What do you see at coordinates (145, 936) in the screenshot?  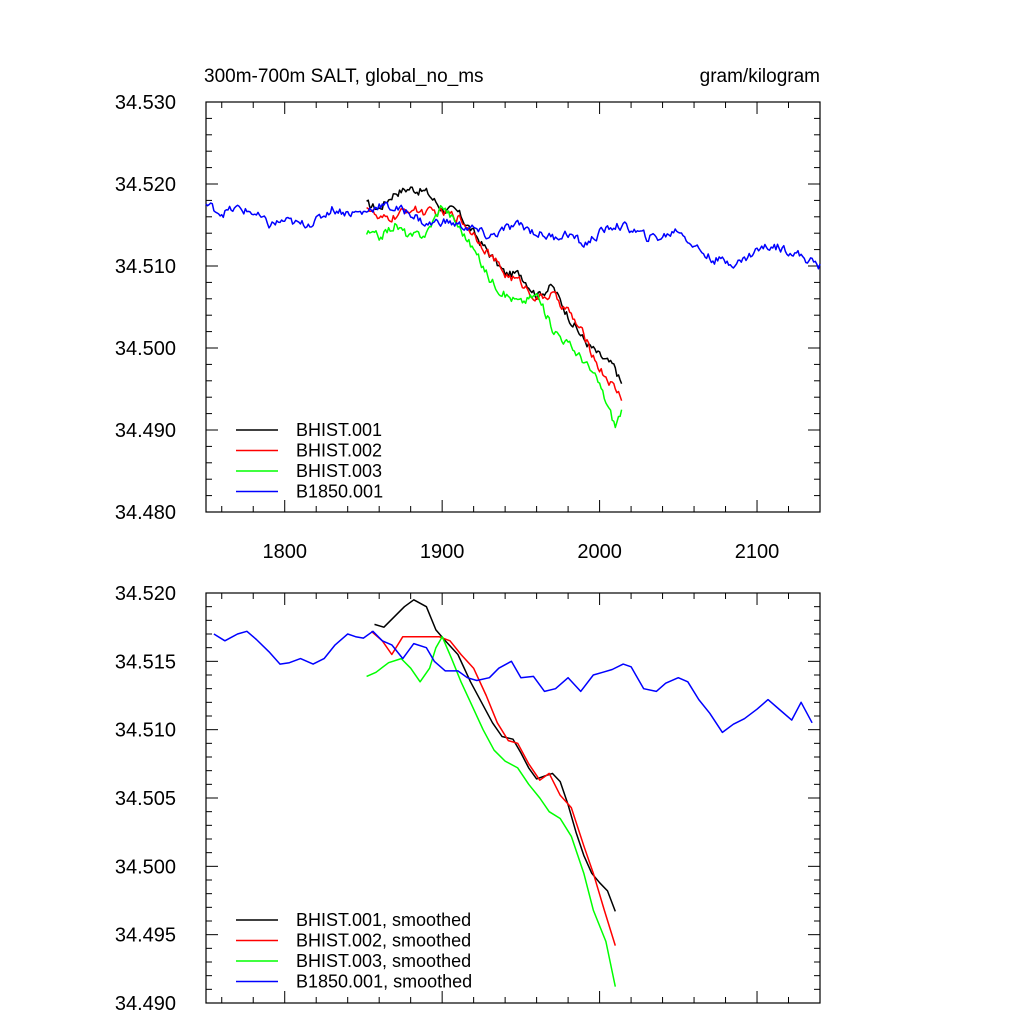 I see `y-tick-label: 34.495` at bounding box center [145, 936].